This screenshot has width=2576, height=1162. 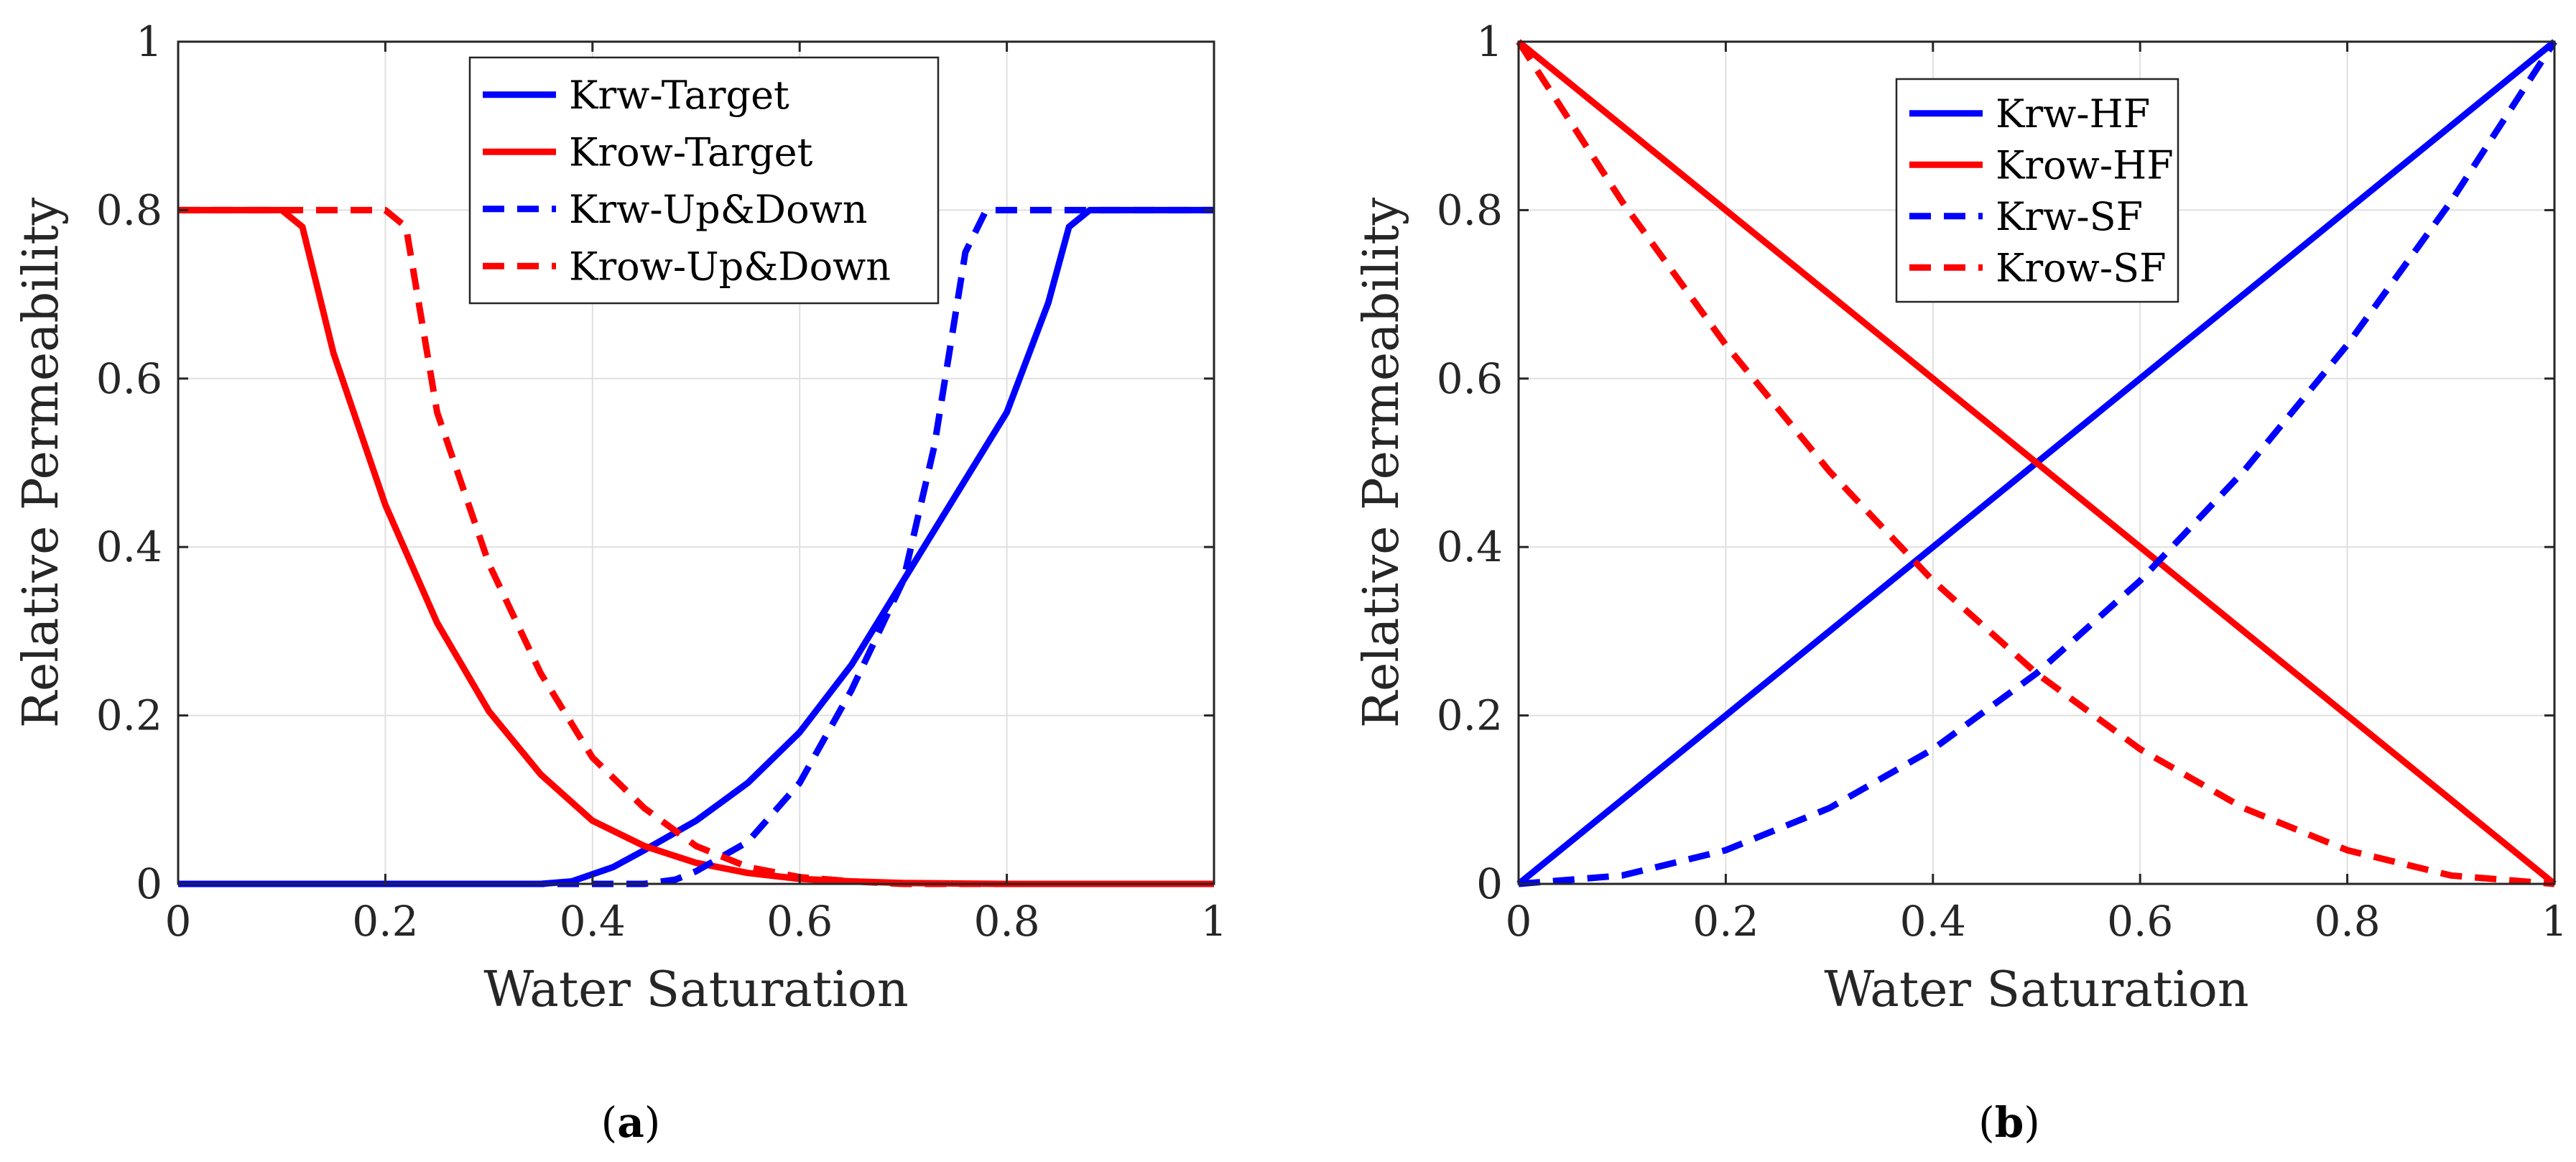 I want to click on y-tick-label-a-5: 1, so click(x=149, y=41).